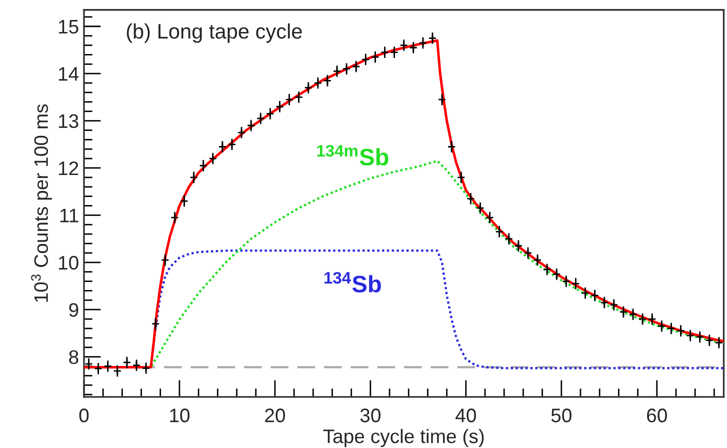 This screenshot has width=727, height=448. Describe the element at coordinates (466, 415) in the screenshot. I see `x-tick-label: 40` at that location.